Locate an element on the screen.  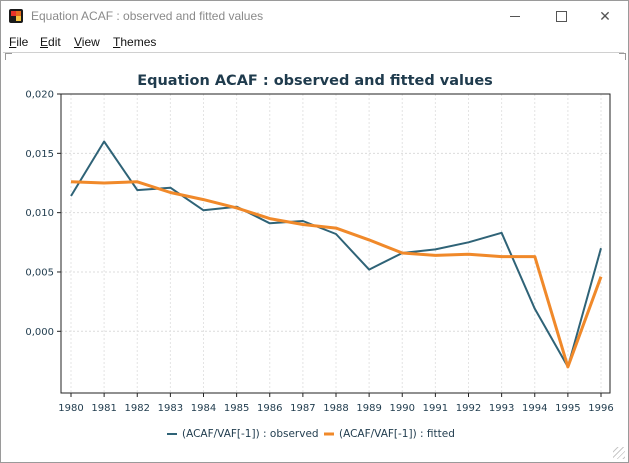
app-icon is located at coordinates (16, 16).